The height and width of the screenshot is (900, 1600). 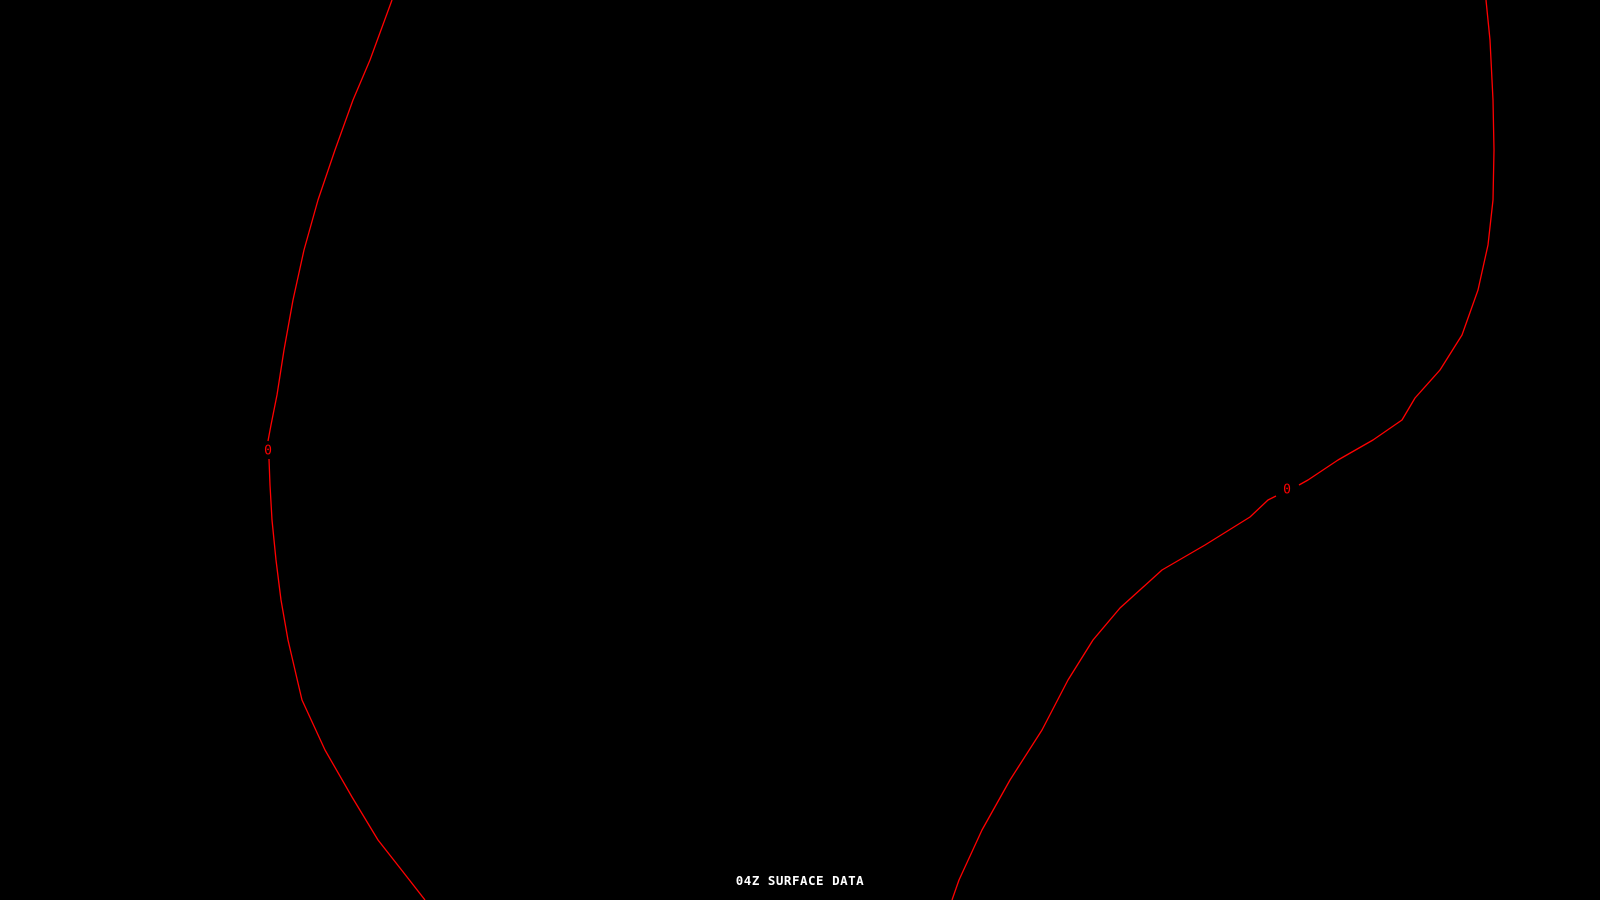 What do you see at coordinates (800, 880) in the screenshot?
I see `map-title: 04Z SURFACE DATA` at bounding box center [800, 880].